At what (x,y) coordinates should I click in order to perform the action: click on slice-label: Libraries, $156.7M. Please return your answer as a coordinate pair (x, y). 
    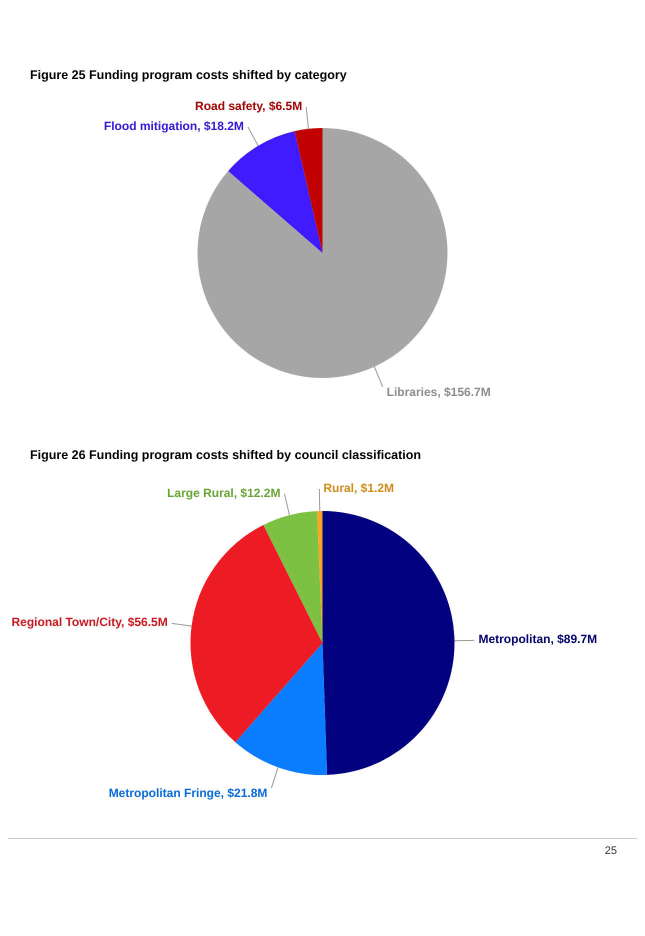
    Looking at the image, I should click on (439, 392).